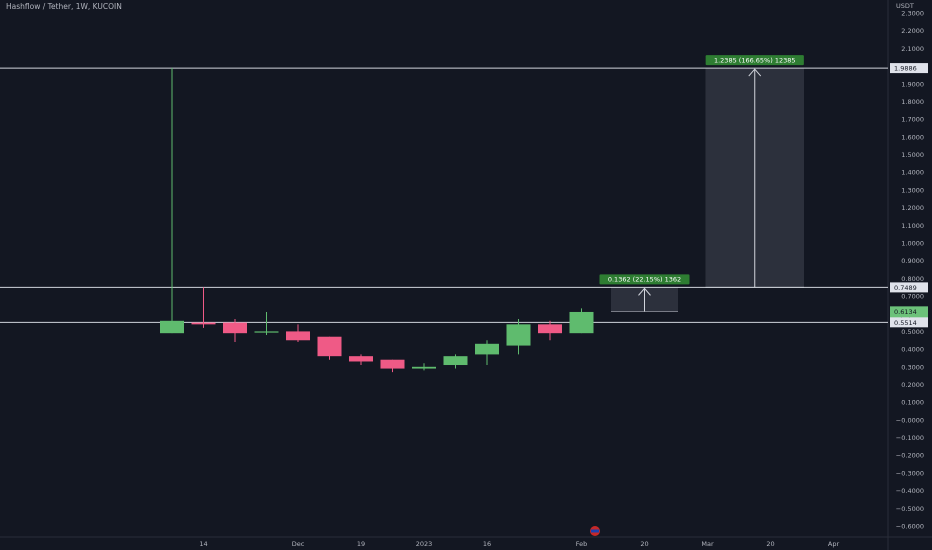 This screenshot has height=550, width=932. I want to click on x-tick-label: Apr, so click(834, 544).